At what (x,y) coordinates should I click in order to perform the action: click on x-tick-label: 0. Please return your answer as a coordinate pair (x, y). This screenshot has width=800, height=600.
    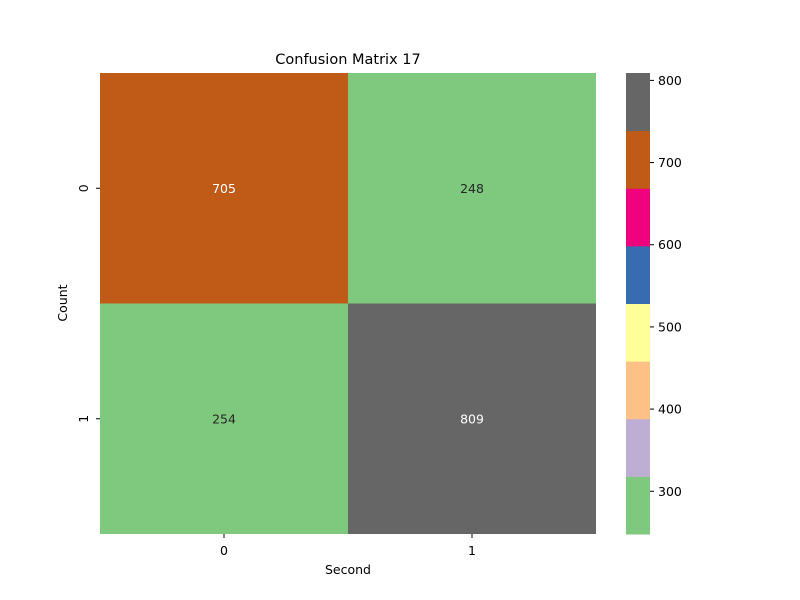
    Looking at the image, I should click on (224, 550).